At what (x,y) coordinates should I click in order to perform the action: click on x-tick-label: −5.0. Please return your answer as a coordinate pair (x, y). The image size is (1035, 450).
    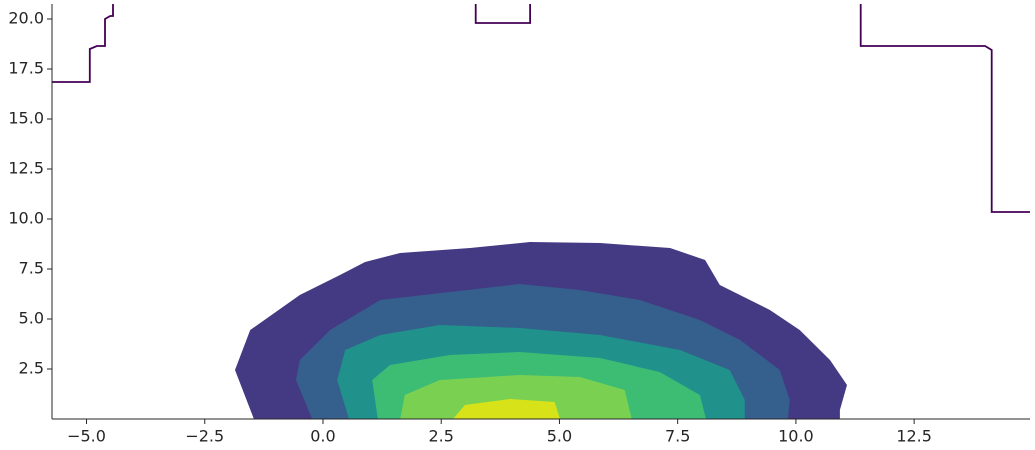
    Looking at the image, I should click on (86, 436).